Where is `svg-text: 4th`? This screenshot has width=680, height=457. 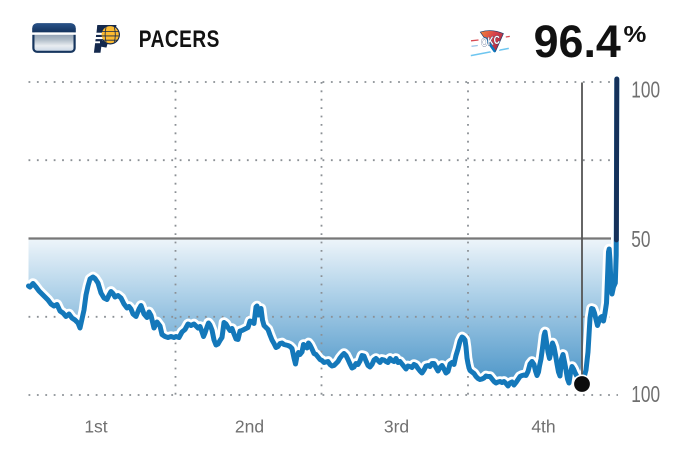
svg-text: 4th is located at coordinates (543, 427).